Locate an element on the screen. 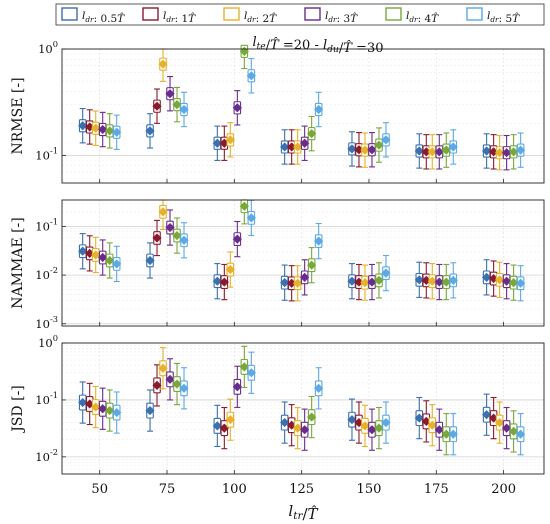  x-axis-label: ltr/T̂ is located at coordinates (303, 512).